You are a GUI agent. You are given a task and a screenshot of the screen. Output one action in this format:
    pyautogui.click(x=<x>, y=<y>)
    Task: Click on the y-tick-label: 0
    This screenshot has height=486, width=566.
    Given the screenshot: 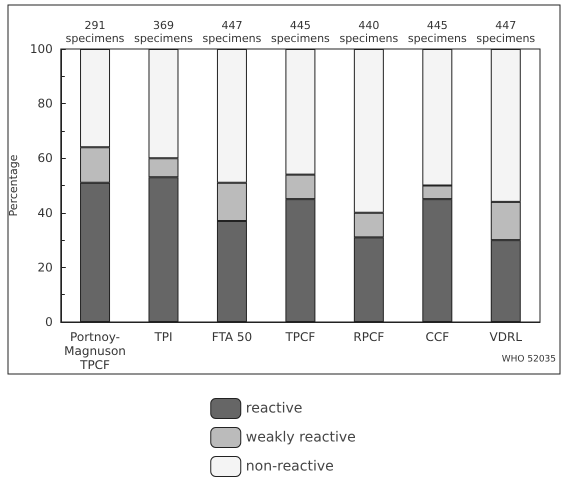 What is the action you would take?
    pyautogui.click(x=49, y=322)
    